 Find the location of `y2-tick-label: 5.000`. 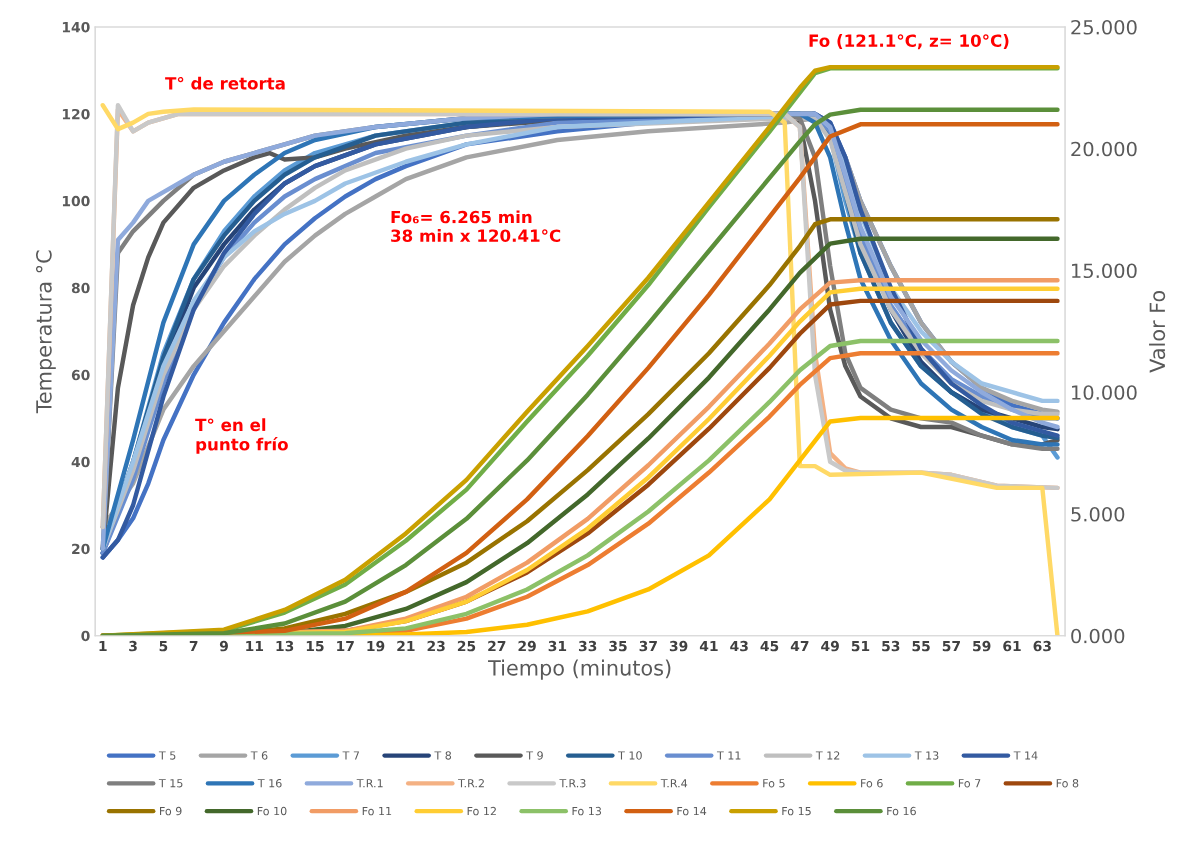

y2-tick-label: 5.000 is located at coordinates (1098, 514).